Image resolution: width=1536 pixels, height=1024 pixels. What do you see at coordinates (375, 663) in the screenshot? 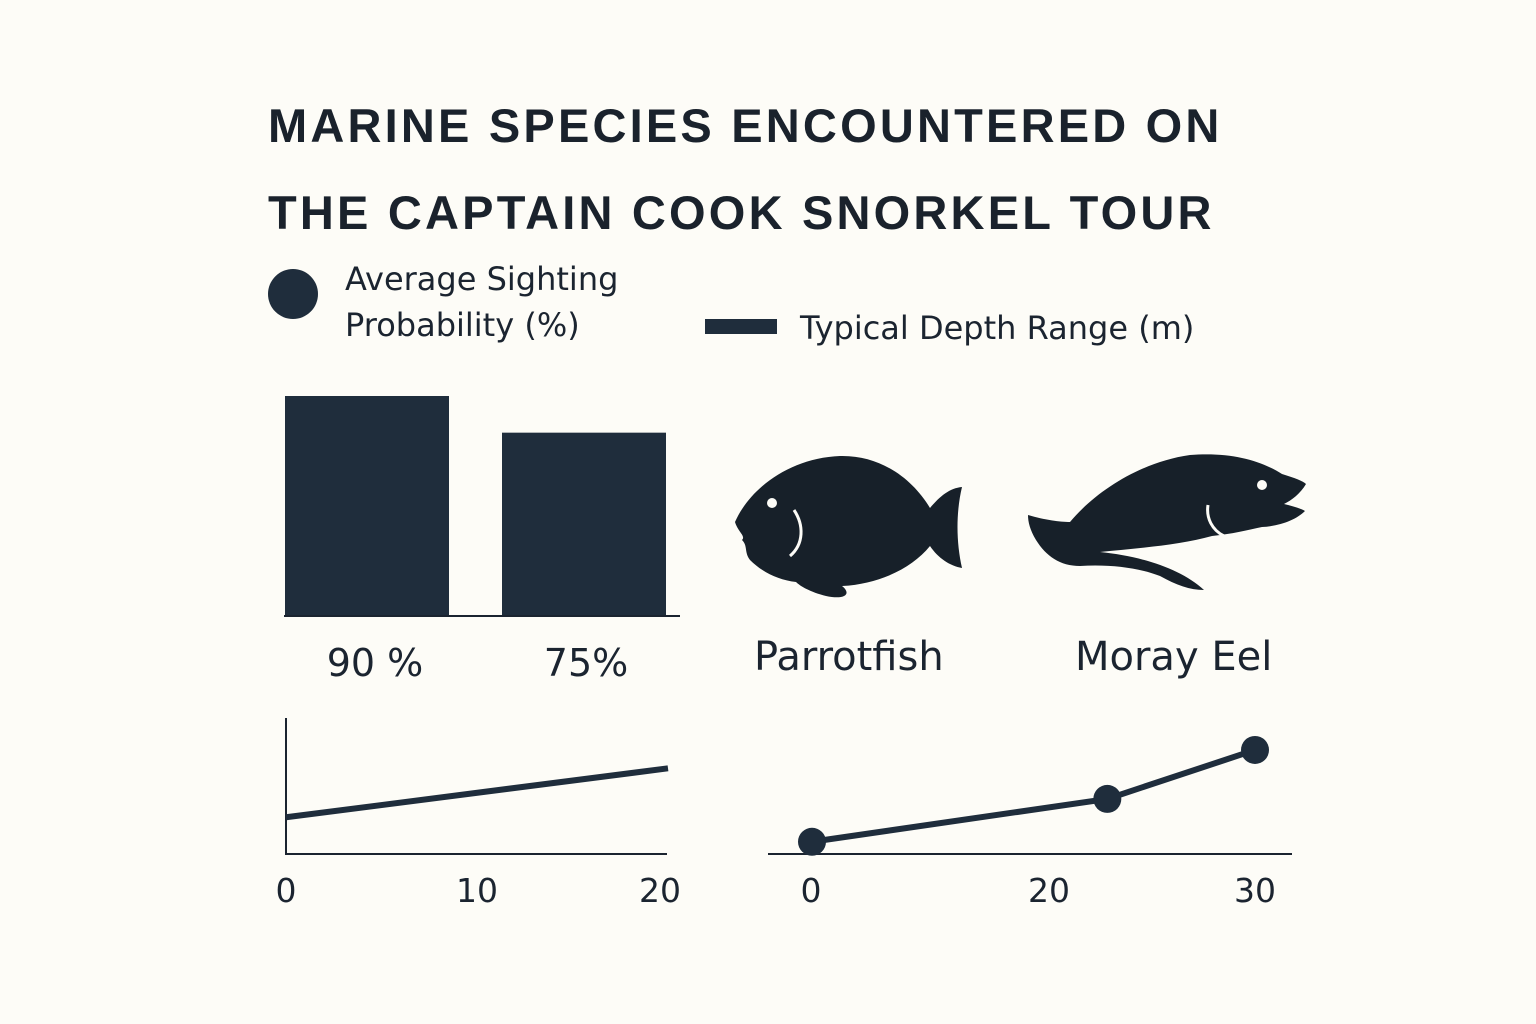
I see `bar-data-label-1: 90 %` at bounding box center [375, 663].